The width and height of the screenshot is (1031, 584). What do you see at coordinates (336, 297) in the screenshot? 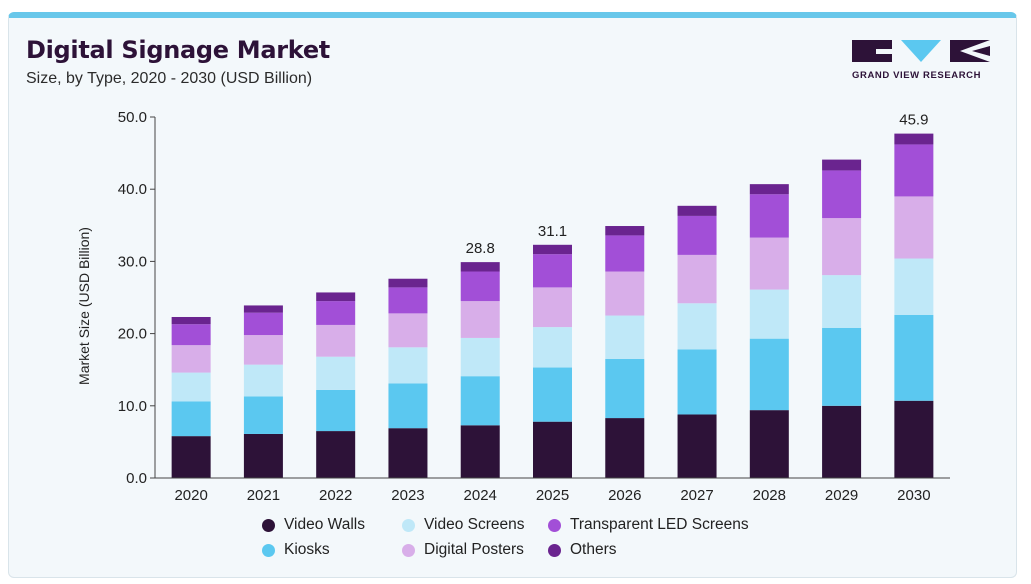
I see `bar-segment-others-2022` at bounding box center [336, 297].